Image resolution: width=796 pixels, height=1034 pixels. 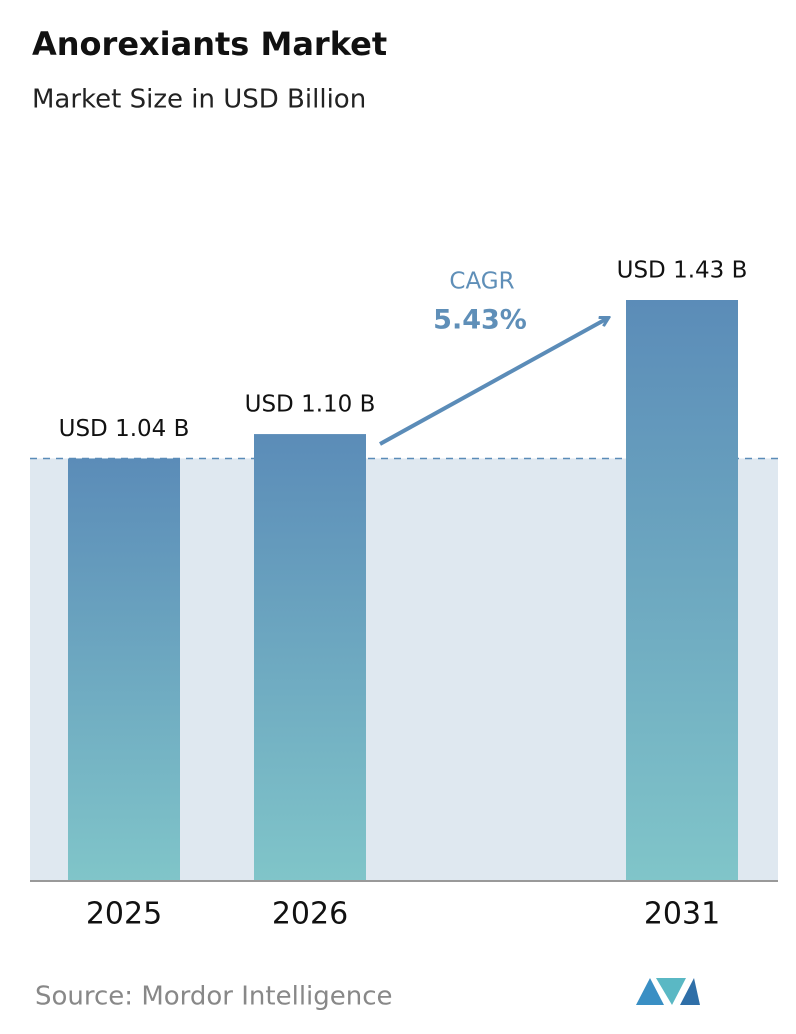 What do you see at coordinates (310, 914) in the screenshot?
I see `x-tick-label: 2026` at bounding box center [310, 914].